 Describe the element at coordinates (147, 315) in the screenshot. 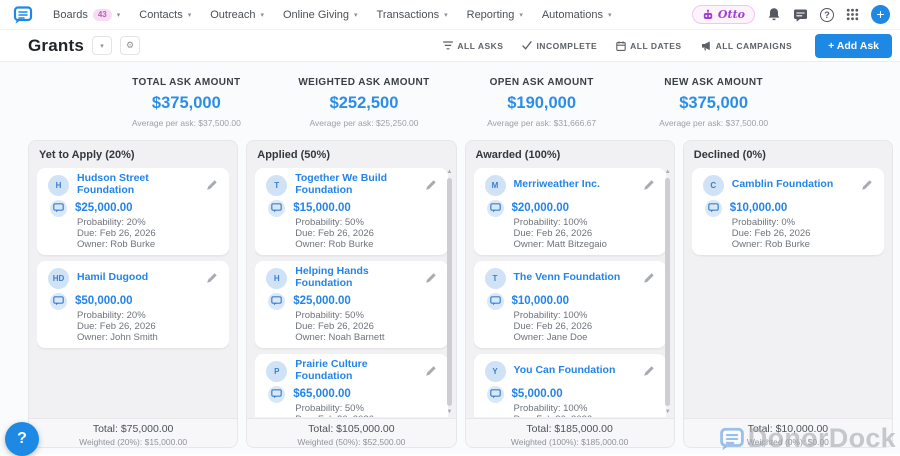

I see `probability-text: Probability: 20%` at that location.